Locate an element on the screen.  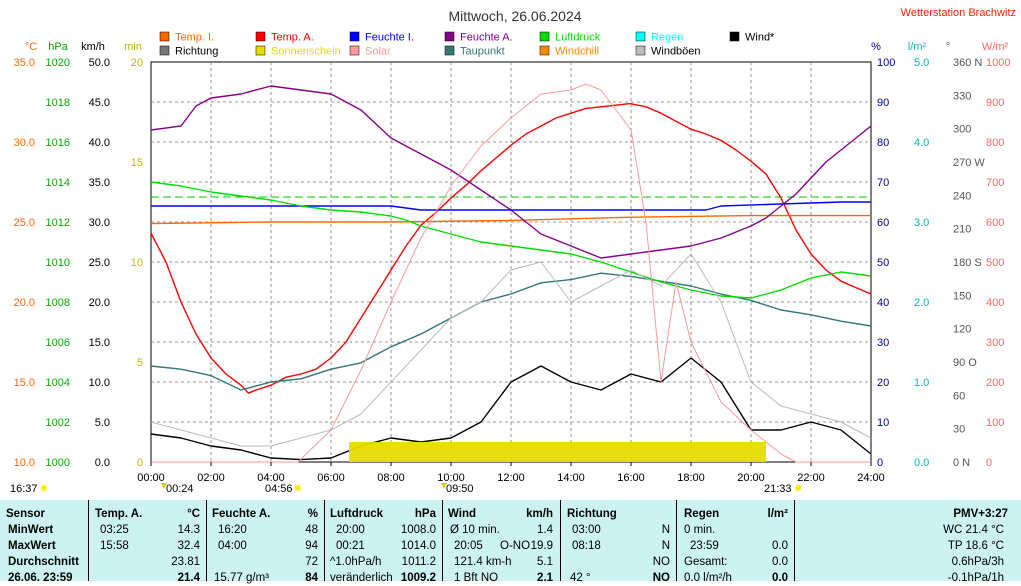
axis-unit-temp: °C is located at coordinates (31, 47).